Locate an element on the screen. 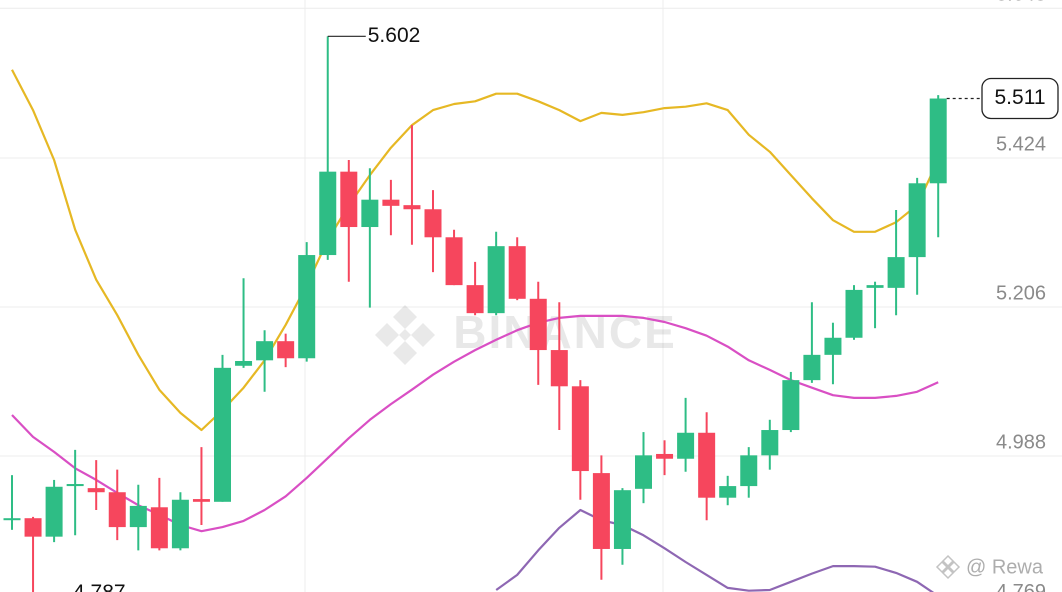  low-annotation: 4.787 is located at coordinates (99, 586).